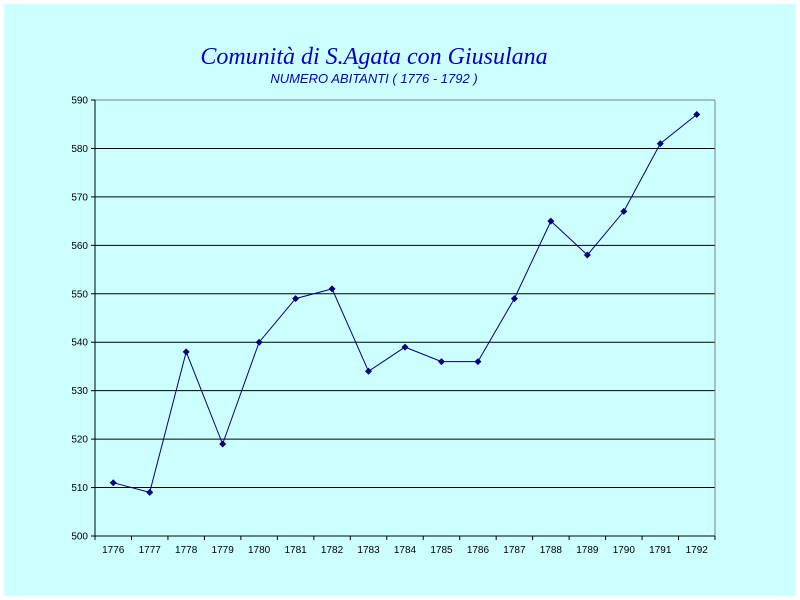  What do you see at coordinates (624, 550) in the screenshot?
I see `x-tick-label: 1790` at bounding box center [624, 550].